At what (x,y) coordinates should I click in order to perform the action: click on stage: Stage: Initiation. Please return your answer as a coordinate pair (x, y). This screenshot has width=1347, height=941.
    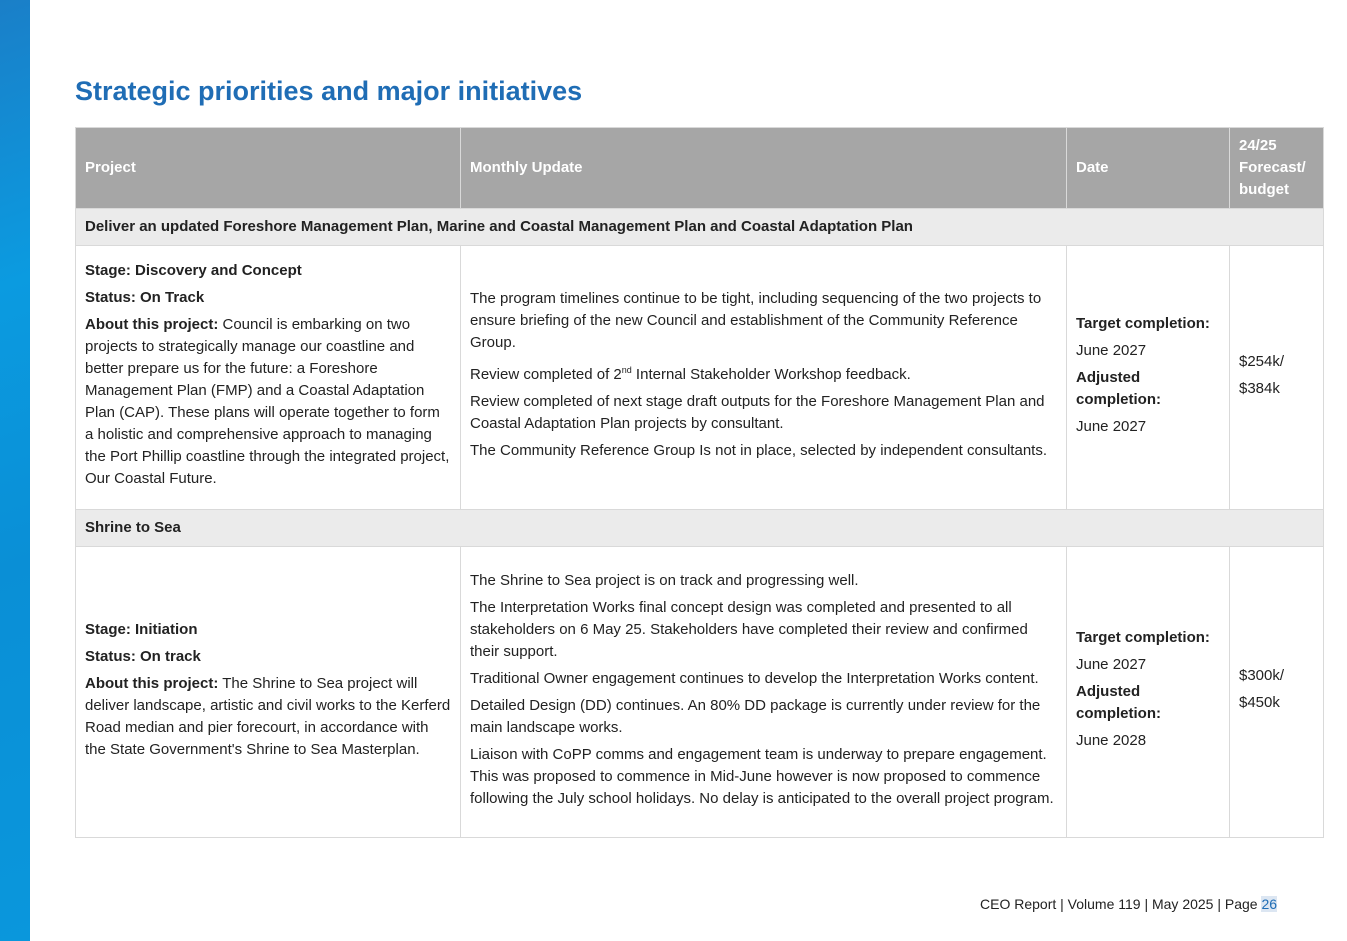
    Looking at the image, I should click on (141, 629).